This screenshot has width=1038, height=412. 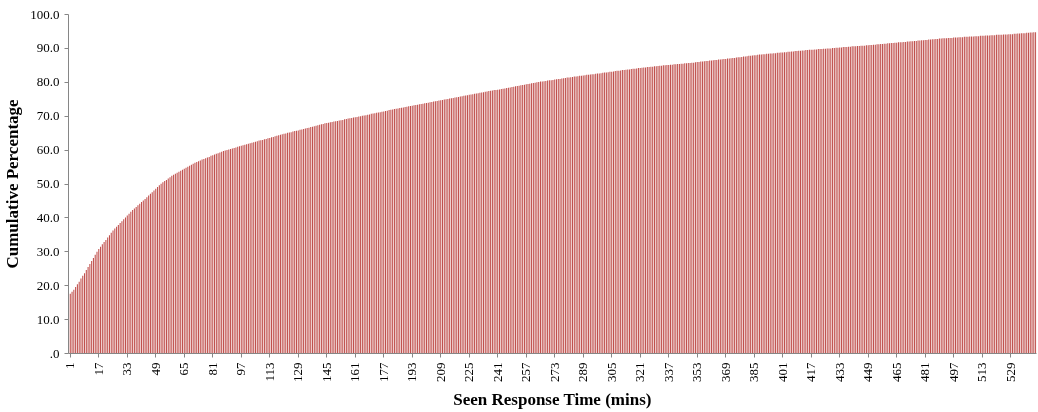 I want to click on x-tick-label: 241, so click(x=497, y=372).